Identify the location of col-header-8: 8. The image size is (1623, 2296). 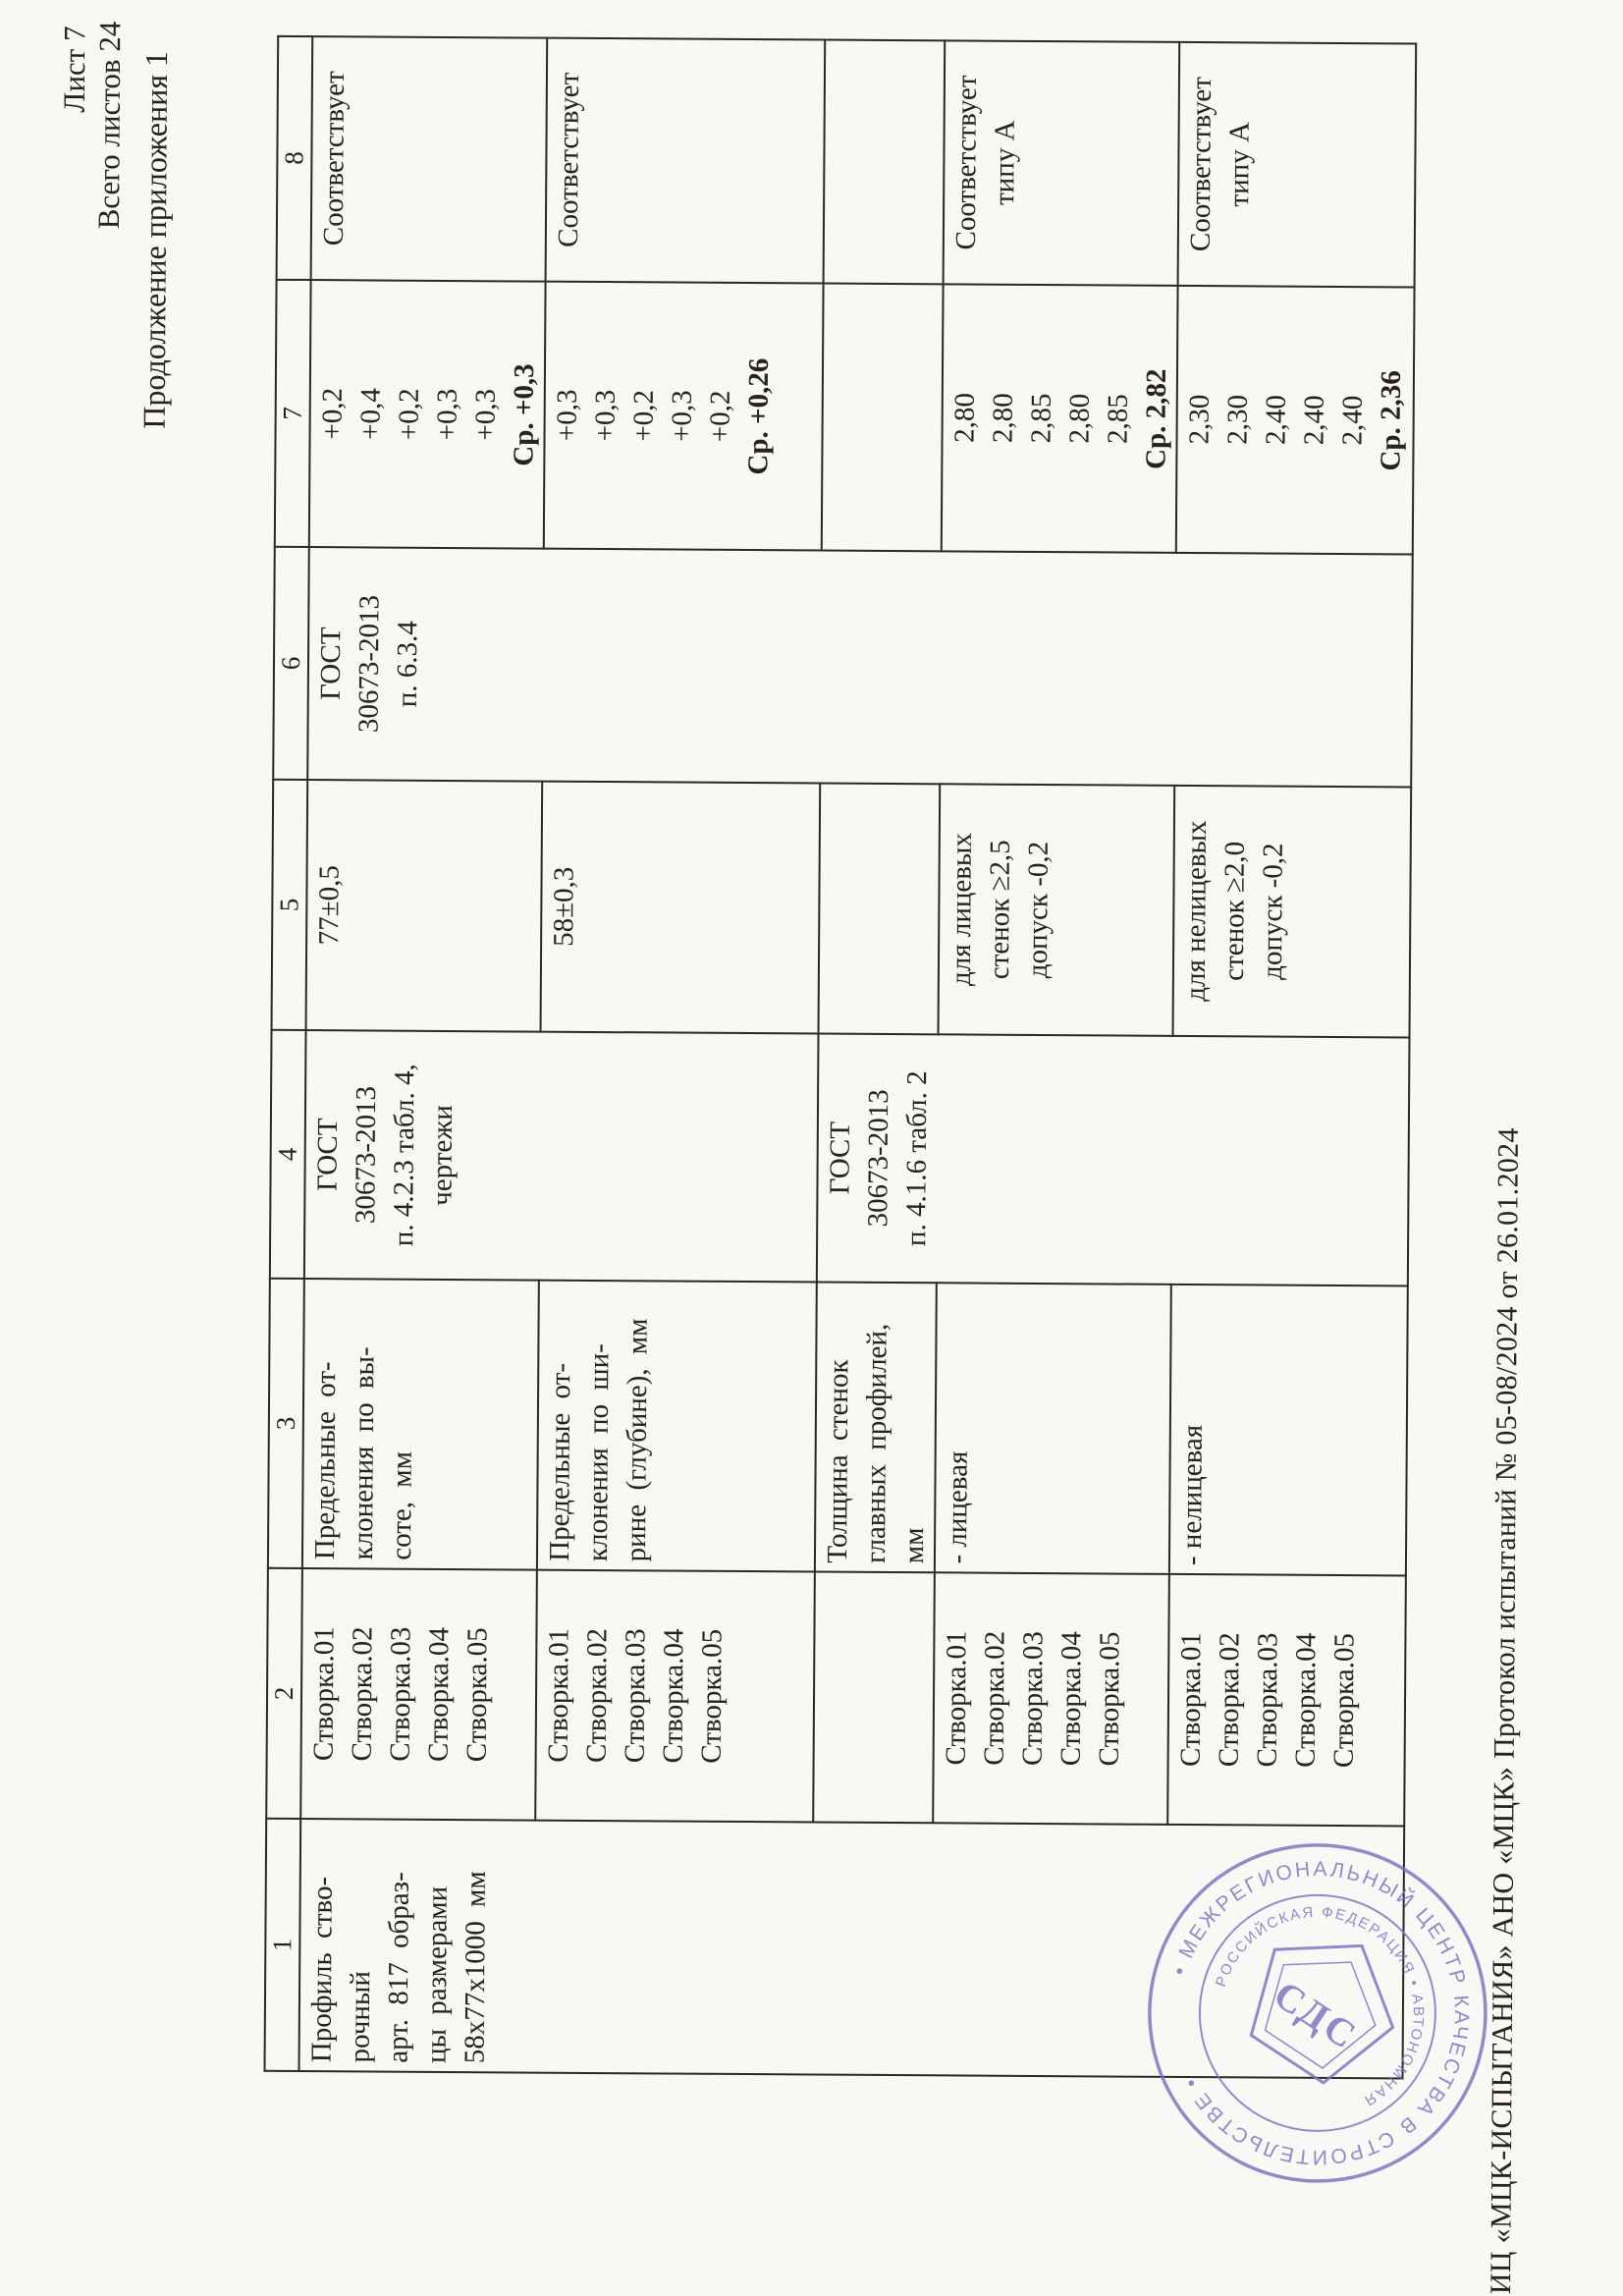
(294, 158).